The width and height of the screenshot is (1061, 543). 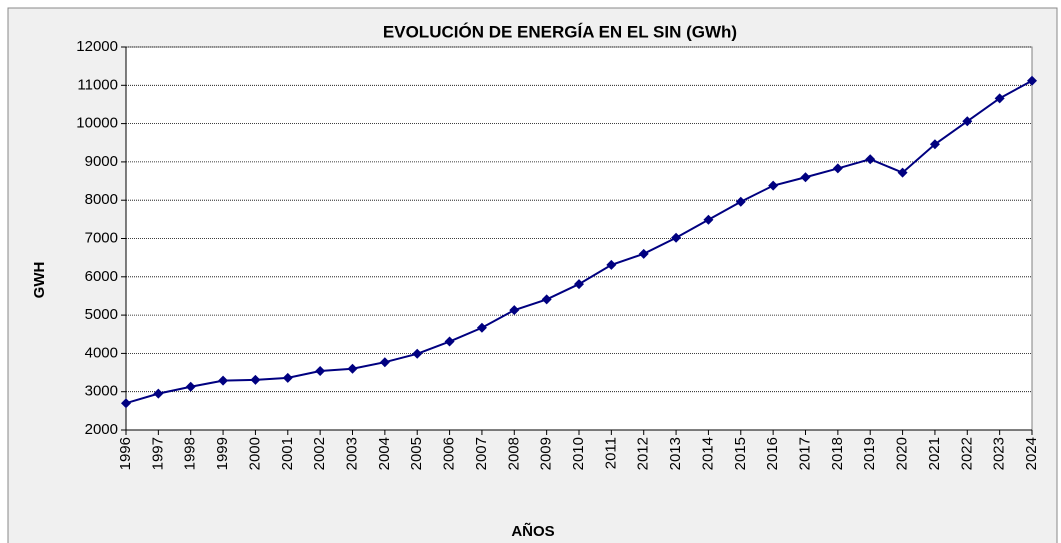 What do you see at coordinates (101, 161) in the screenshot?
I see `y-tick-label: 9000` at bounding box center [101, 161].